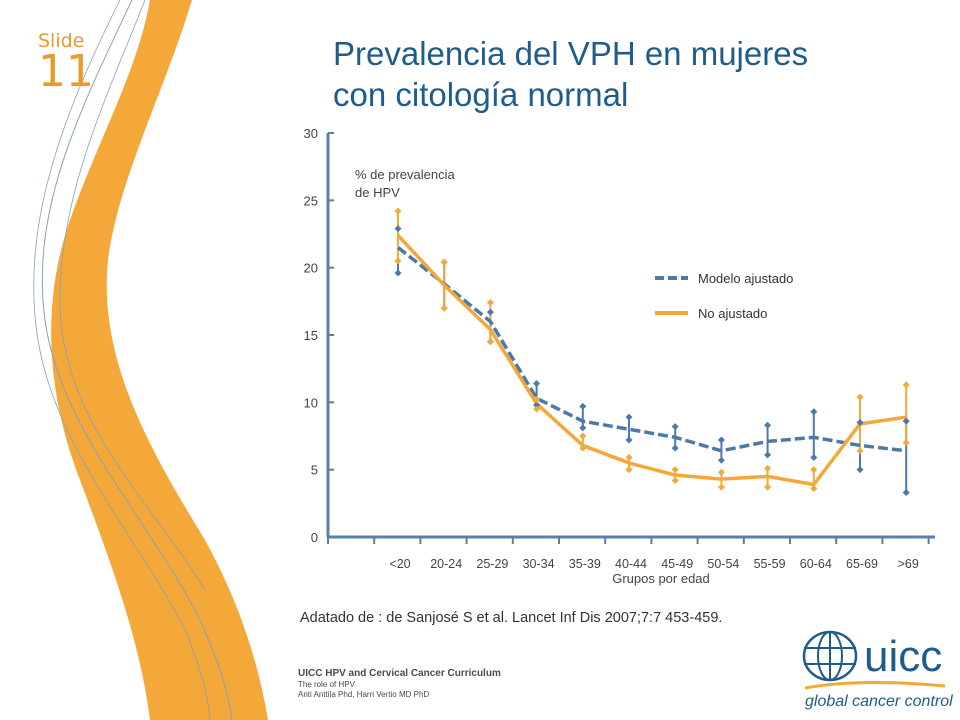  I want to click on legend-label: No ajustado, so click(732, 313).